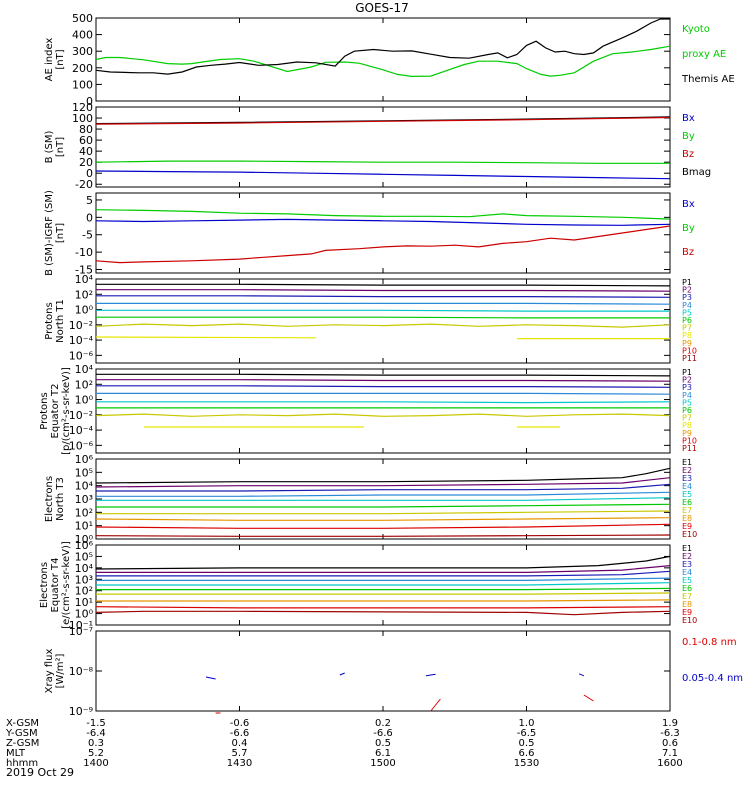 This screenshot has height=800, width=750. Describe the element at coordinates (383, 296) in the screenshot. I see `series-p3-line` at that location.